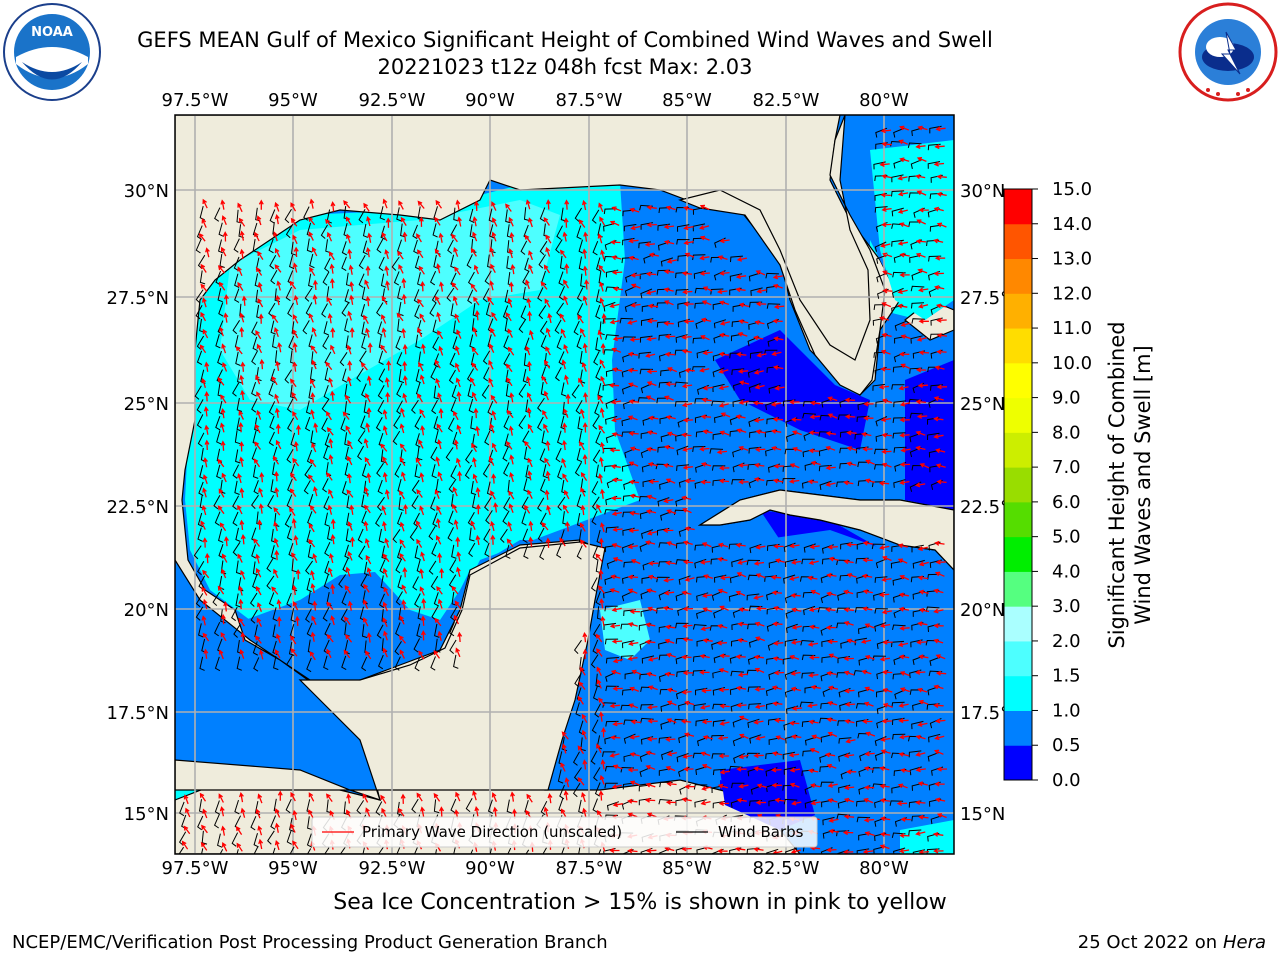 The height and width of the screenshot is (960, 1280). Describe the element at coordinates (589, 100) in the screenshot. I see `lon-tick-top: 87.5°W` at that location.